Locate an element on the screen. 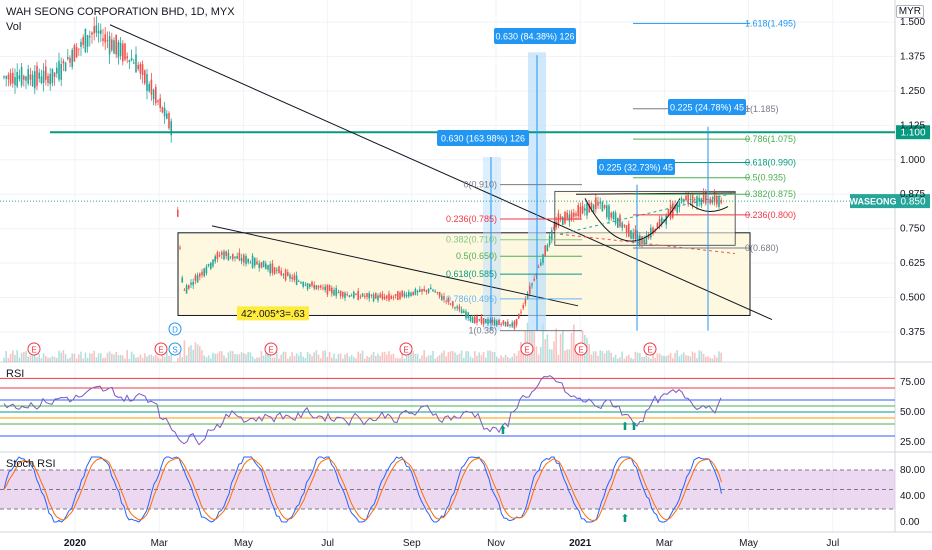 The width and height of the screenshot is (932, 550). fib-level-label: 0.236(0.800) is located at coordinates (770, 215).